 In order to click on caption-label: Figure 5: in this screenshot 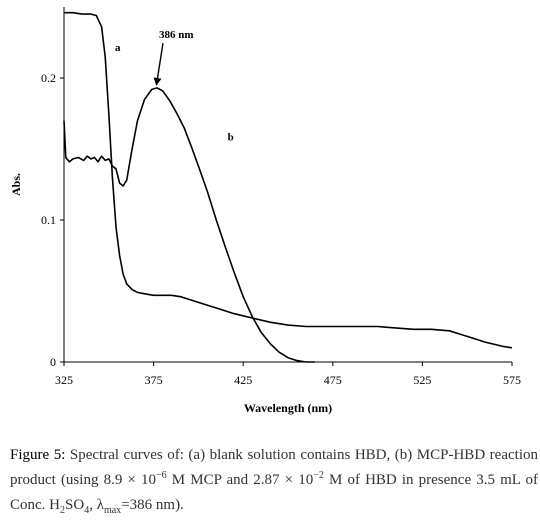, I will do `click(38, 455)`.